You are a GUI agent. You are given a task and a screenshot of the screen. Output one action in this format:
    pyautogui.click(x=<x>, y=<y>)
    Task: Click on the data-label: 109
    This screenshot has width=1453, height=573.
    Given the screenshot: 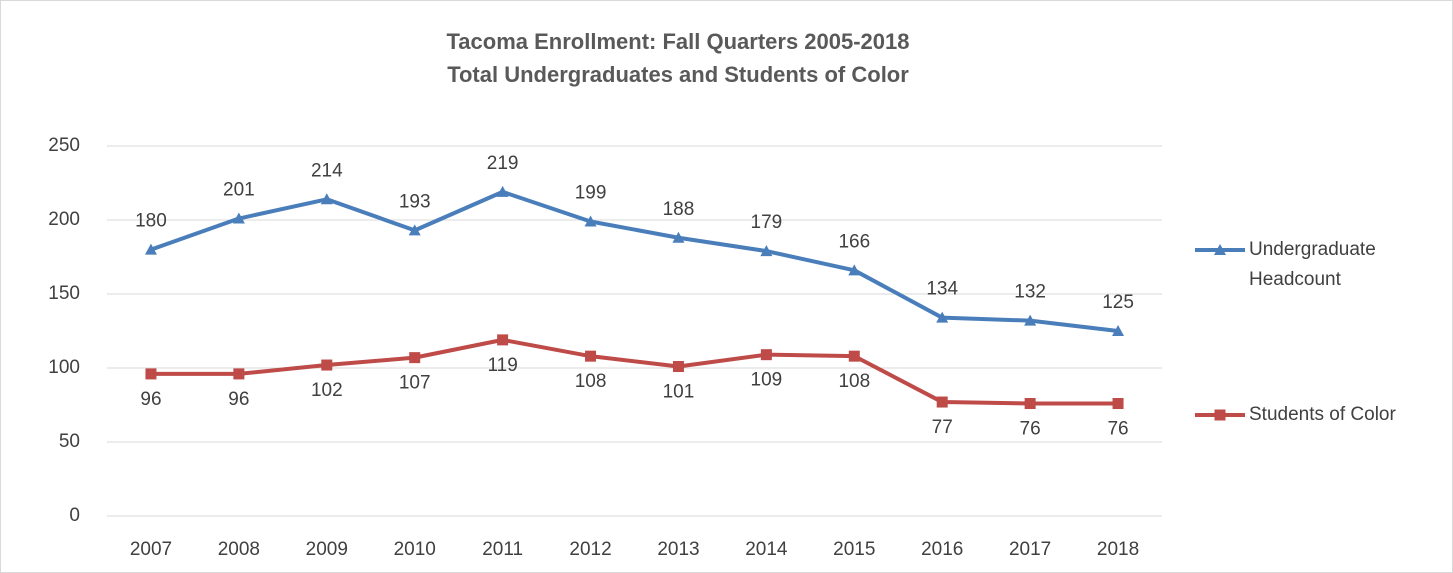 What is the action you would take?
    pyautogui.click(x=767, y=380)
    